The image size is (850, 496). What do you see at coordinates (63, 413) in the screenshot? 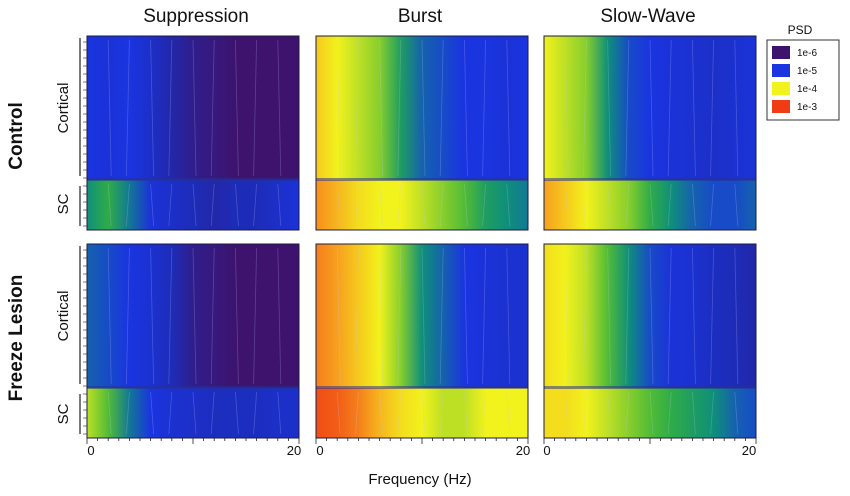
I see `region-label-sc-freeze-lesion: SC` at bounding box center [63, 413].